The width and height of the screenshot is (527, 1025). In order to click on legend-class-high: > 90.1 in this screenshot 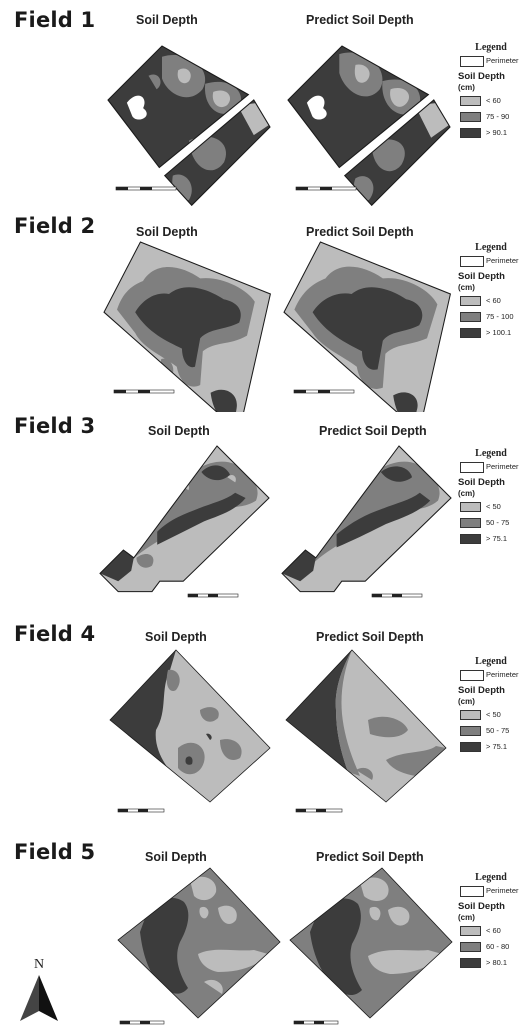, I will do `click(492, 134)`.